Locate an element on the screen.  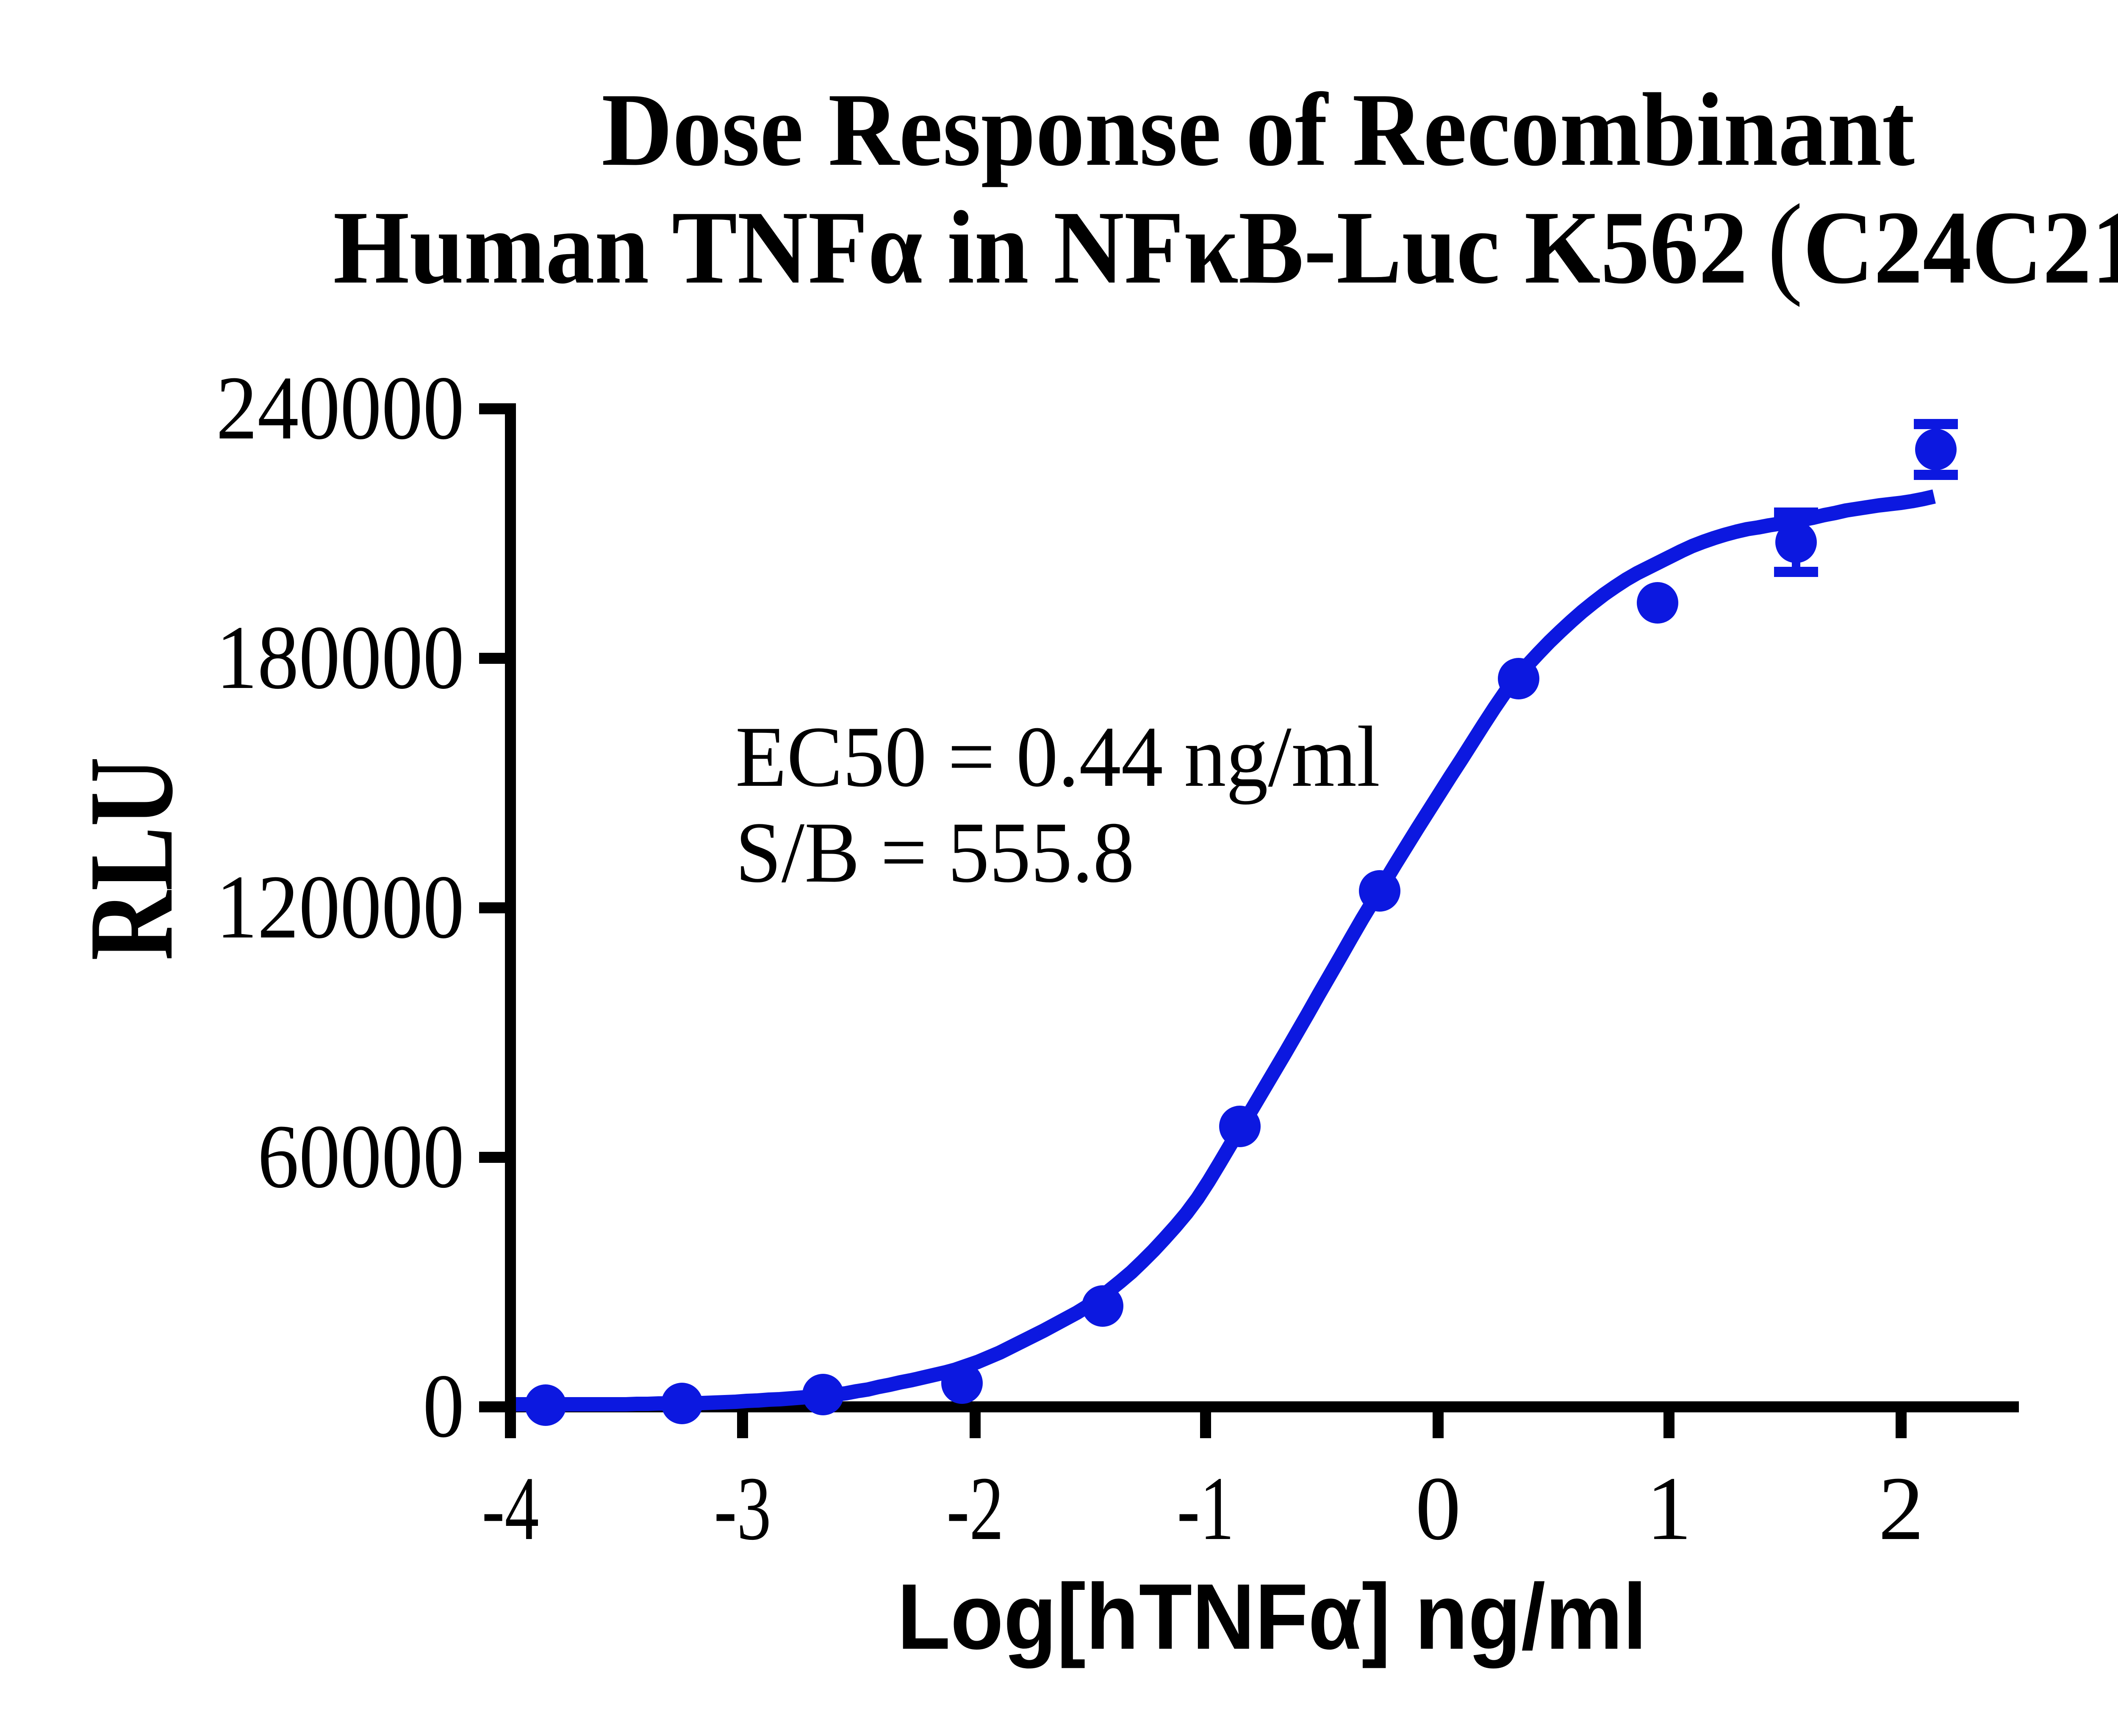
svg-text: 1 is located at coordinates (1669, 1508).